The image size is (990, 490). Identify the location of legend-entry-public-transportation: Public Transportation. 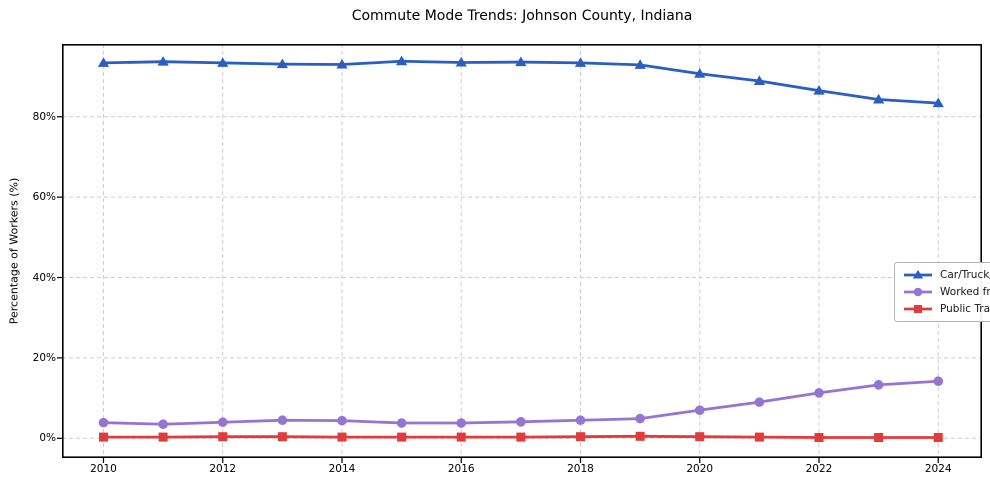
(946, 309).